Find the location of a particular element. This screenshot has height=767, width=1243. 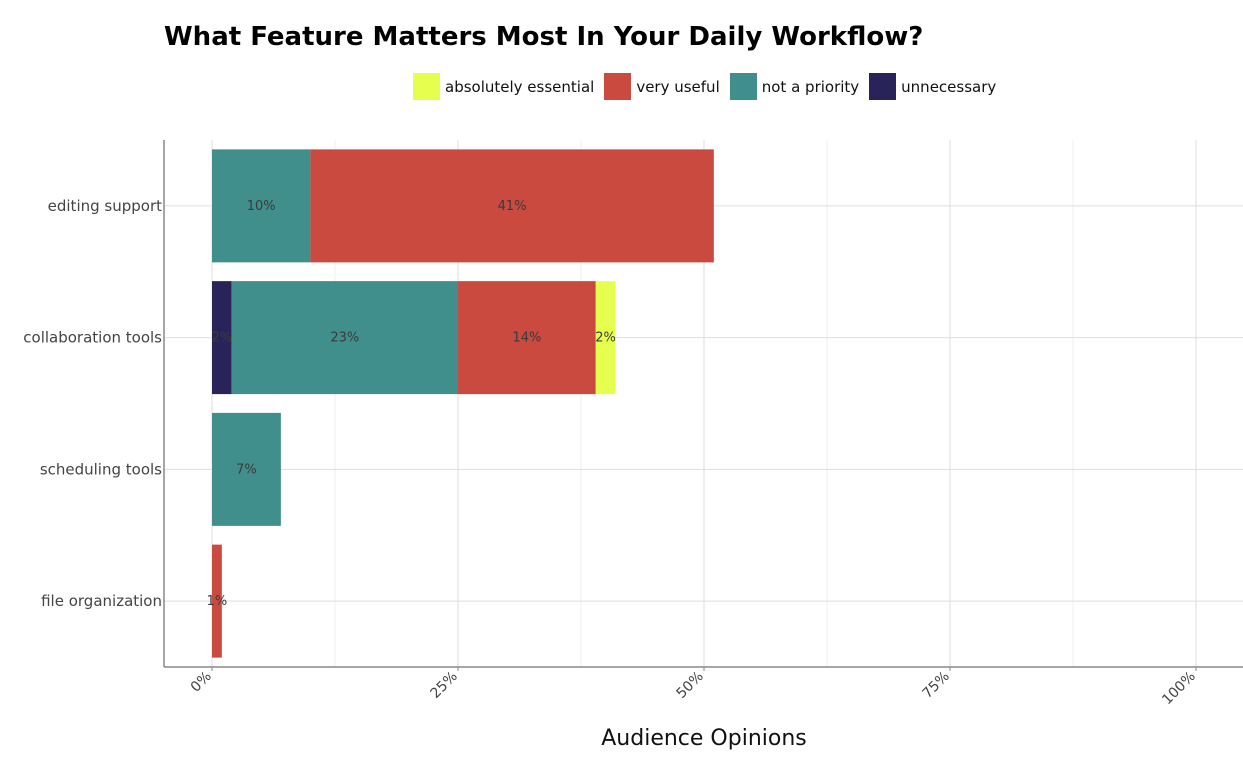

legend-item: very useful is located at coordinates (662, 86).